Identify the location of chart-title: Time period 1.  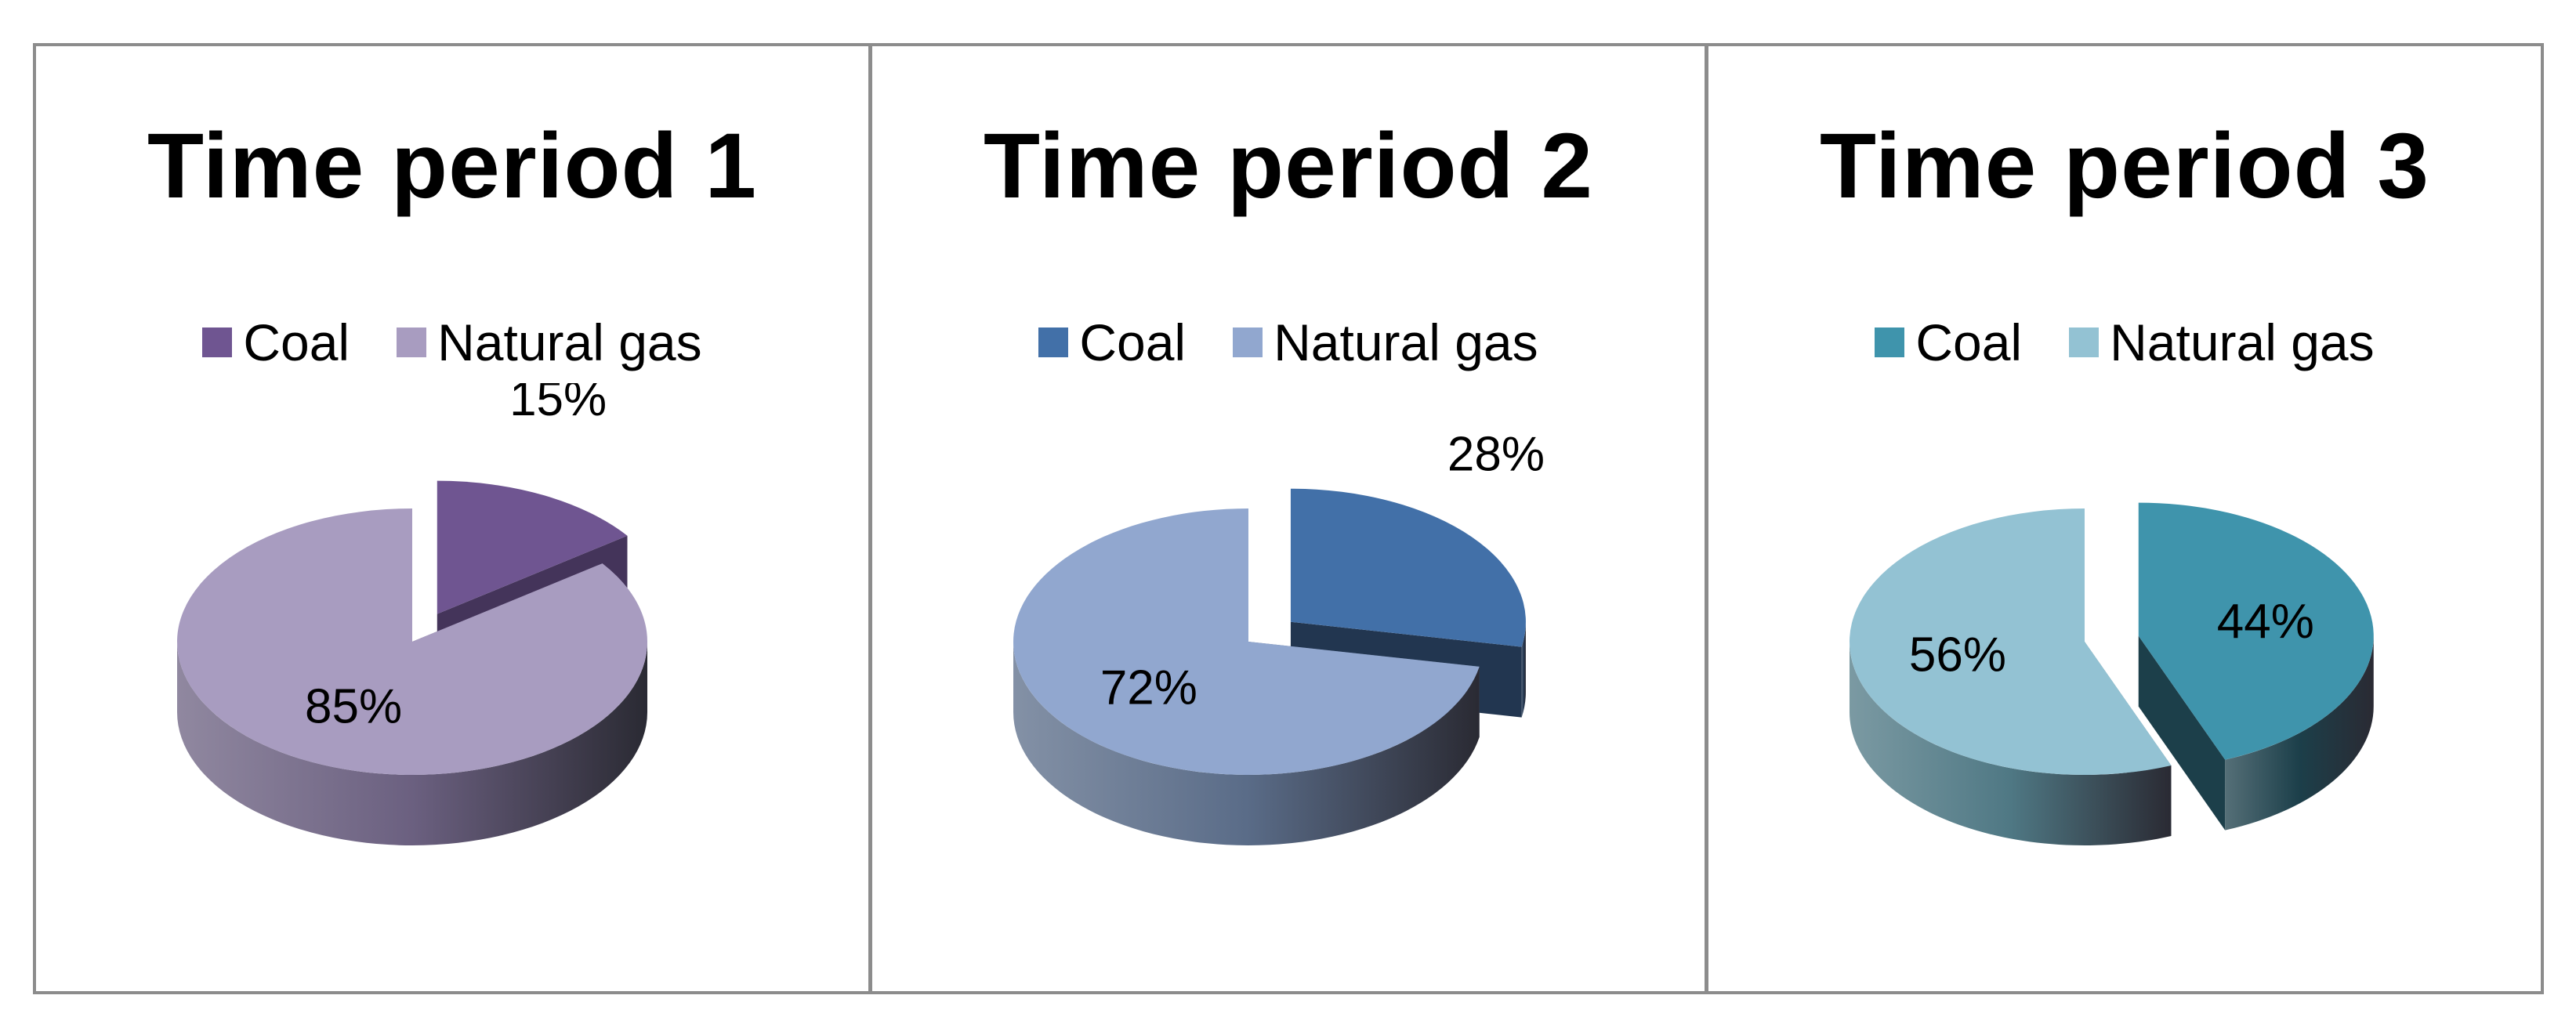
(452, 166).